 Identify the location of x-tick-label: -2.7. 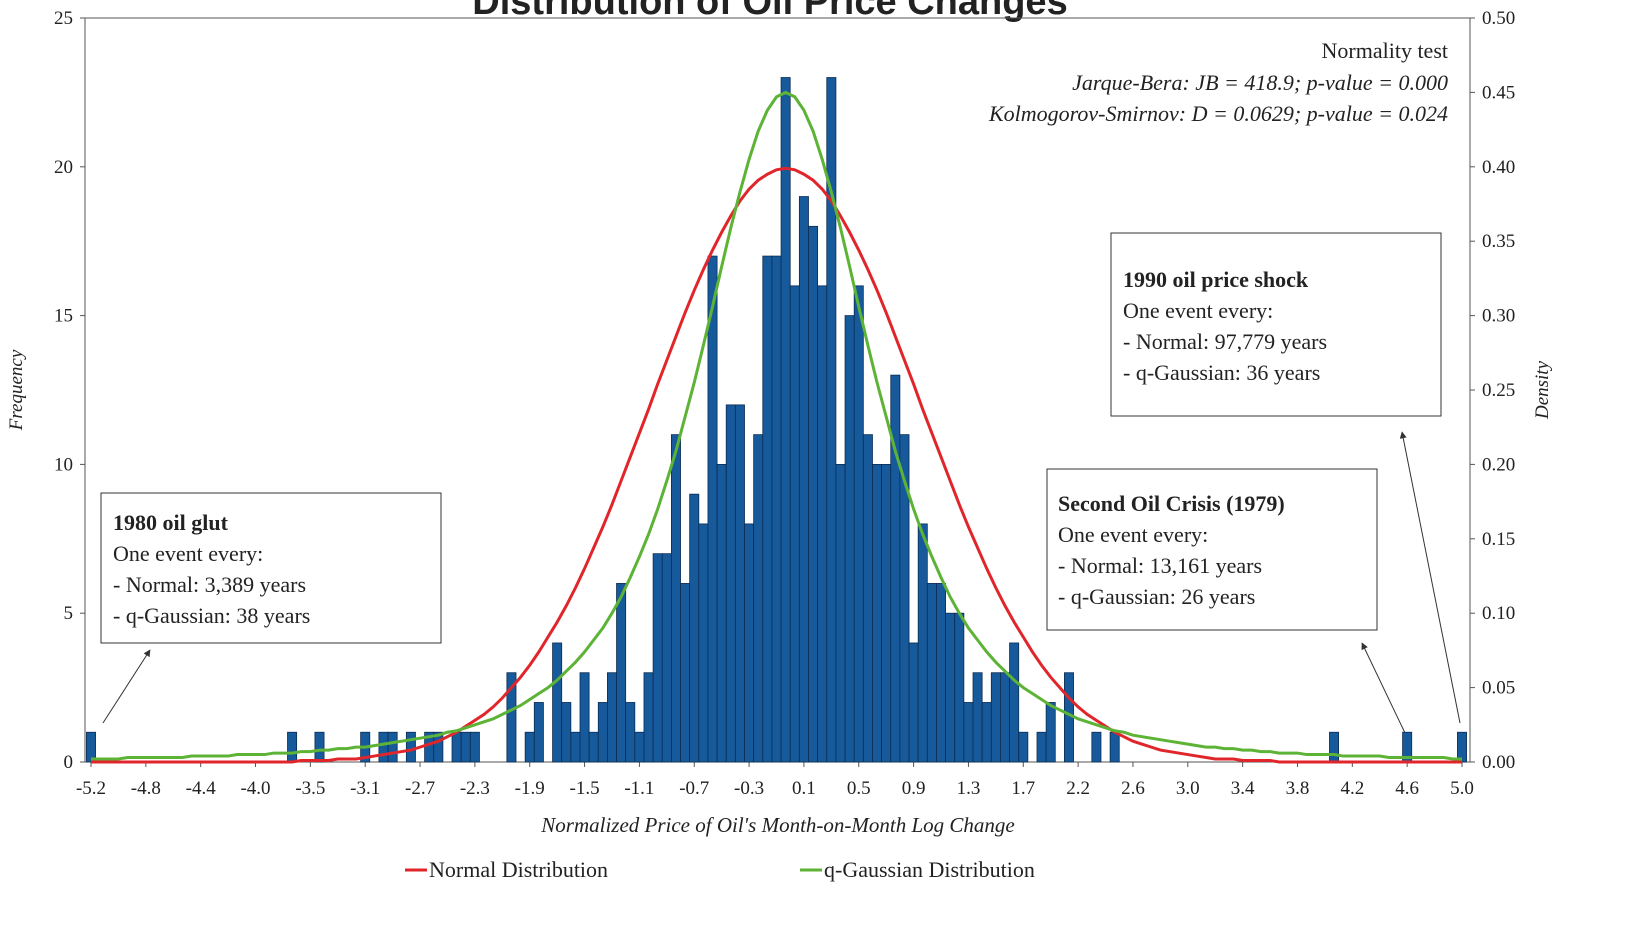
(420, 788).